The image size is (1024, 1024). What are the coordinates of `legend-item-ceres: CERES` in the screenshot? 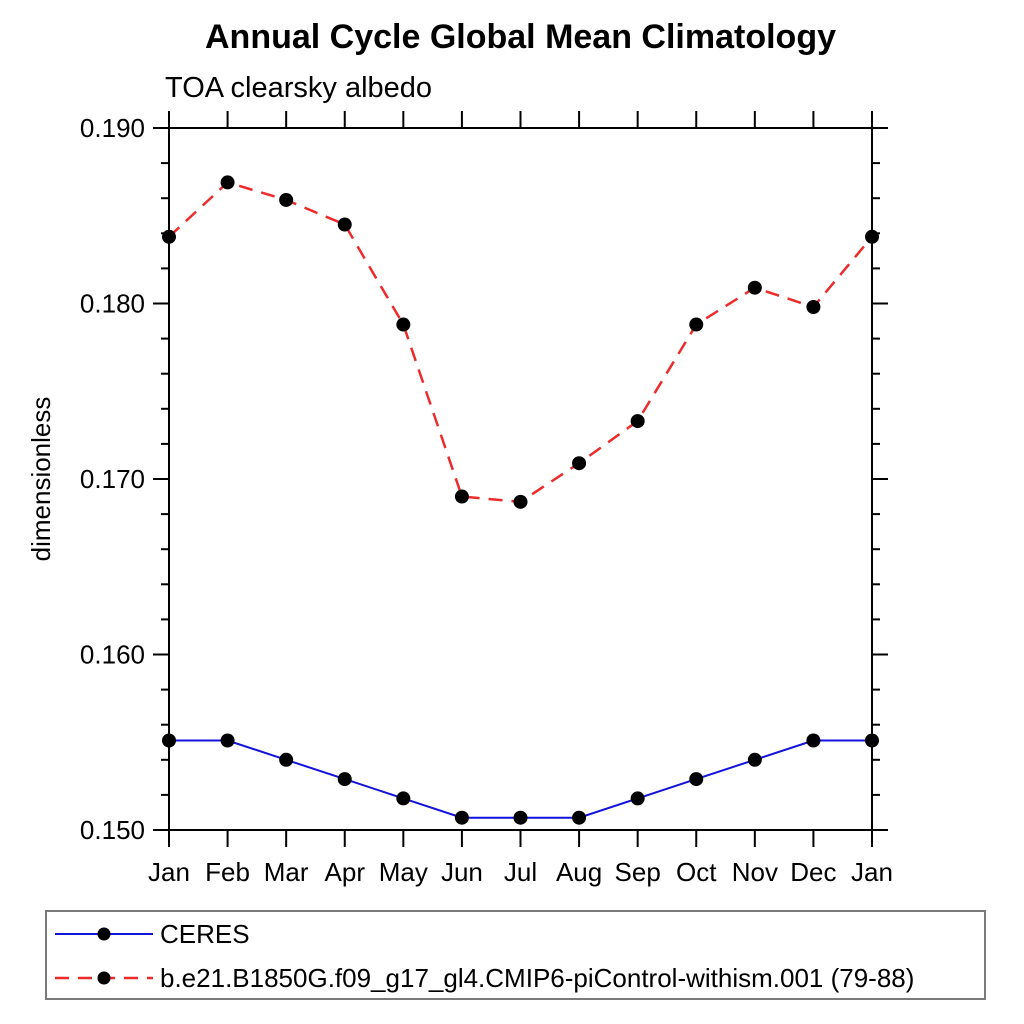 It's located at (152, 934).